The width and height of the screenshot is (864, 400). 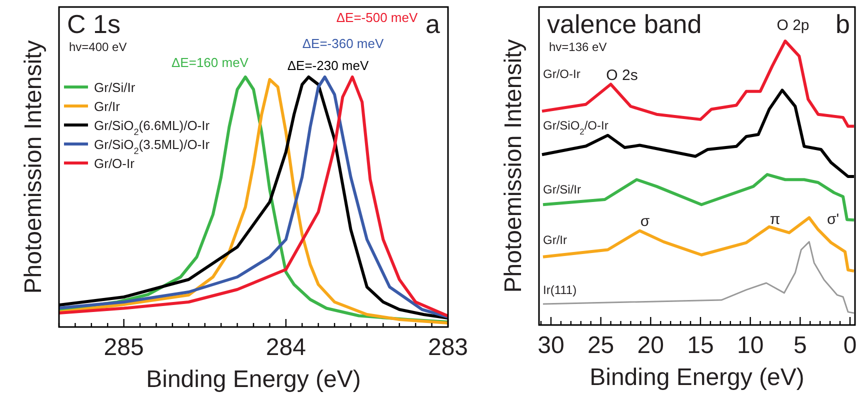 What do you see at coordinates (600, 345) in the screenshot?
I see `x-tick-label: 25` at bounding box center [600, 345].